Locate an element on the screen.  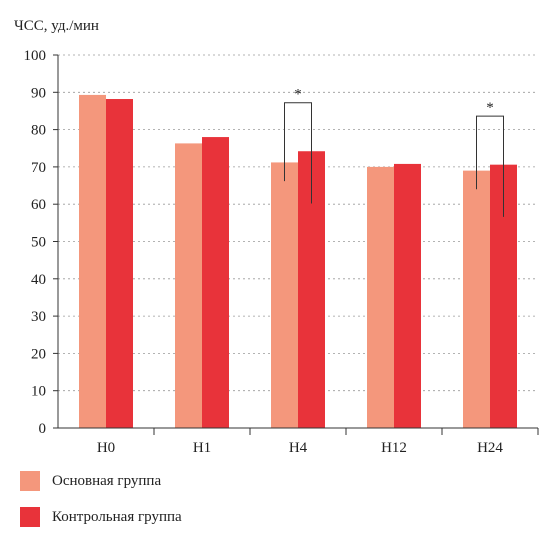
x-tick-label: Н1 is located at coordinates (202, 448).